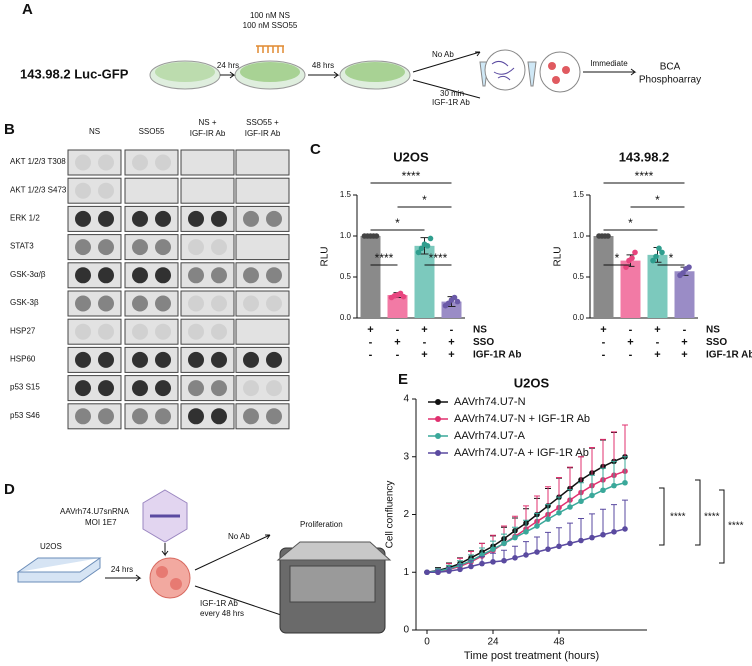  What do you see at coordinates (25, 218) in the screenshot?
I see `row-label: ERK 1/2` at bounding box center [25, 218].